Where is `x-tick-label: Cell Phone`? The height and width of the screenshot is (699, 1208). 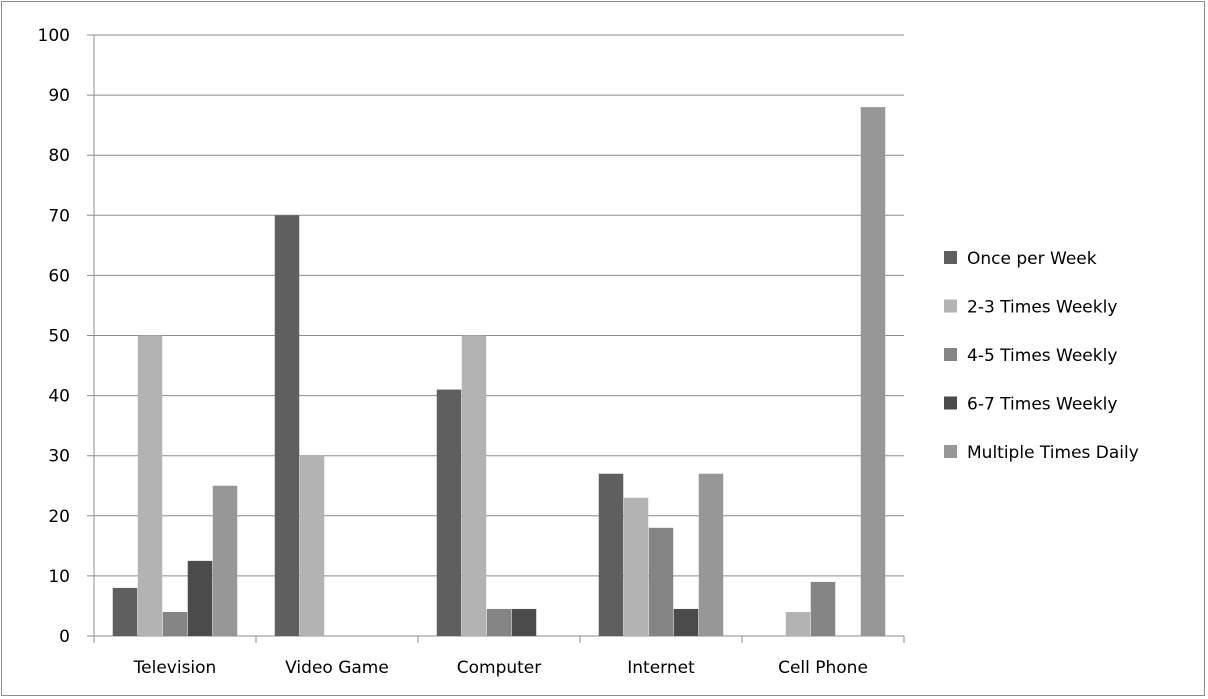
x-tick-label: Cell Phone is located at coordinates (823, 668).